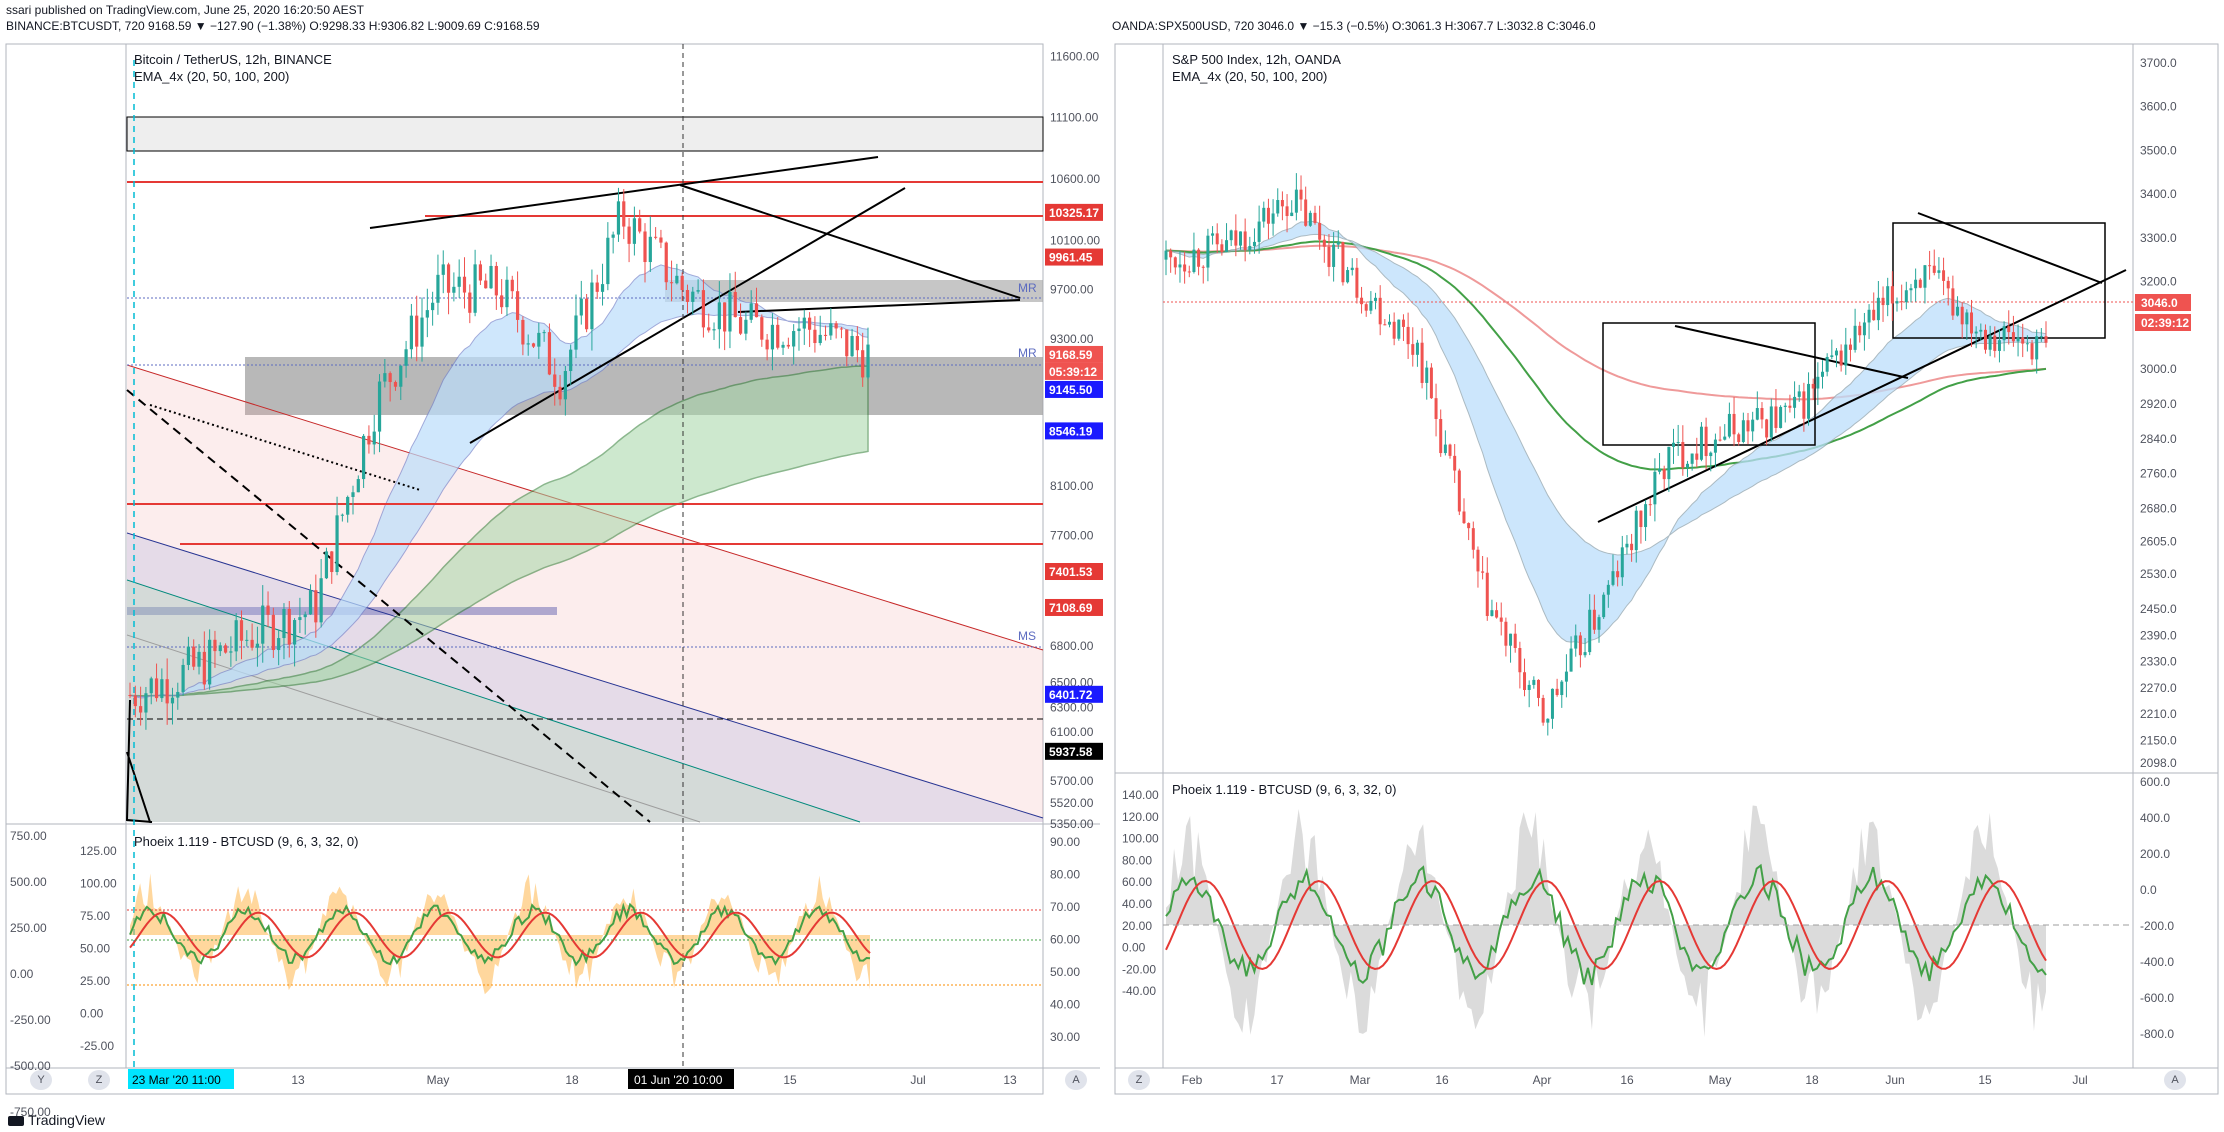  What do you see at coordinates (41, 1080) in the screenshot?
I see `btn-y-log: Y` at bounding box center [41, 1080].